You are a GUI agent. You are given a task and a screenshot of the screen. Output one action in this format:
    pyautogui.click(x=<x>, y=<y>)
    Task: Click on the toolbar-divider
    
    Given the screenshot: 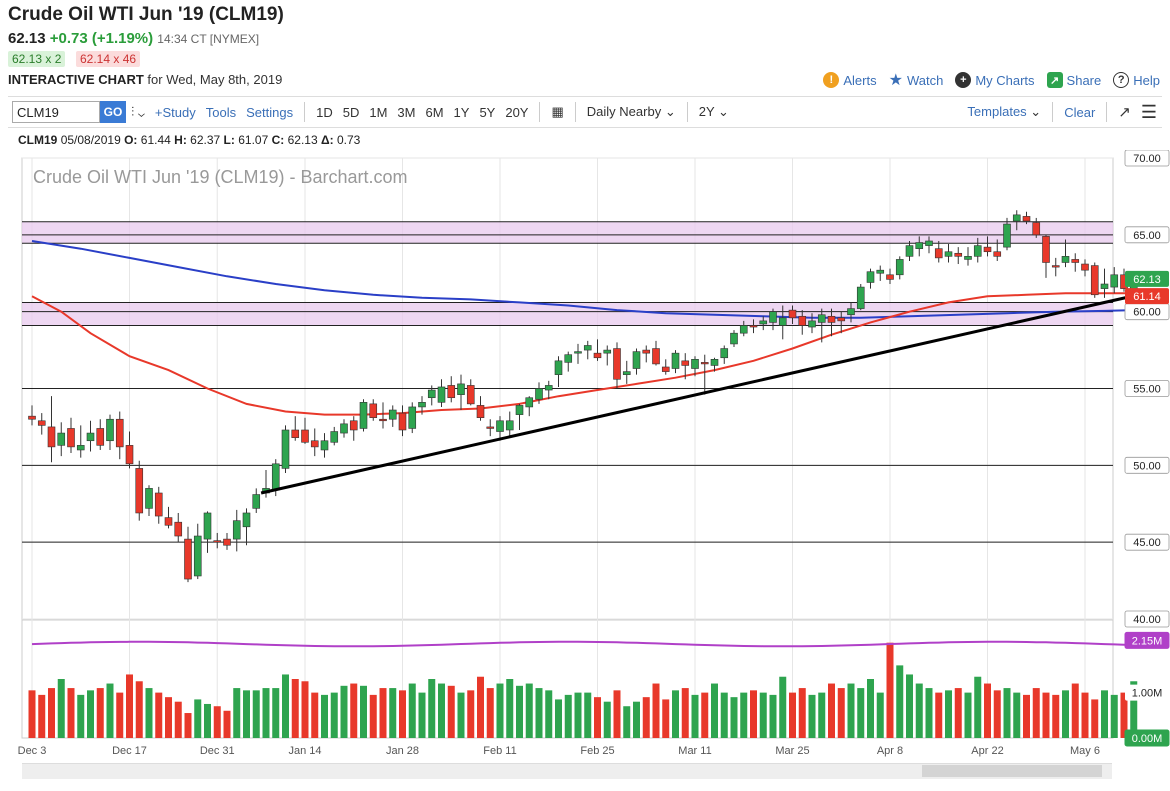 What is the action you would take?
    pyautogui.click(x=687, y=112)
    